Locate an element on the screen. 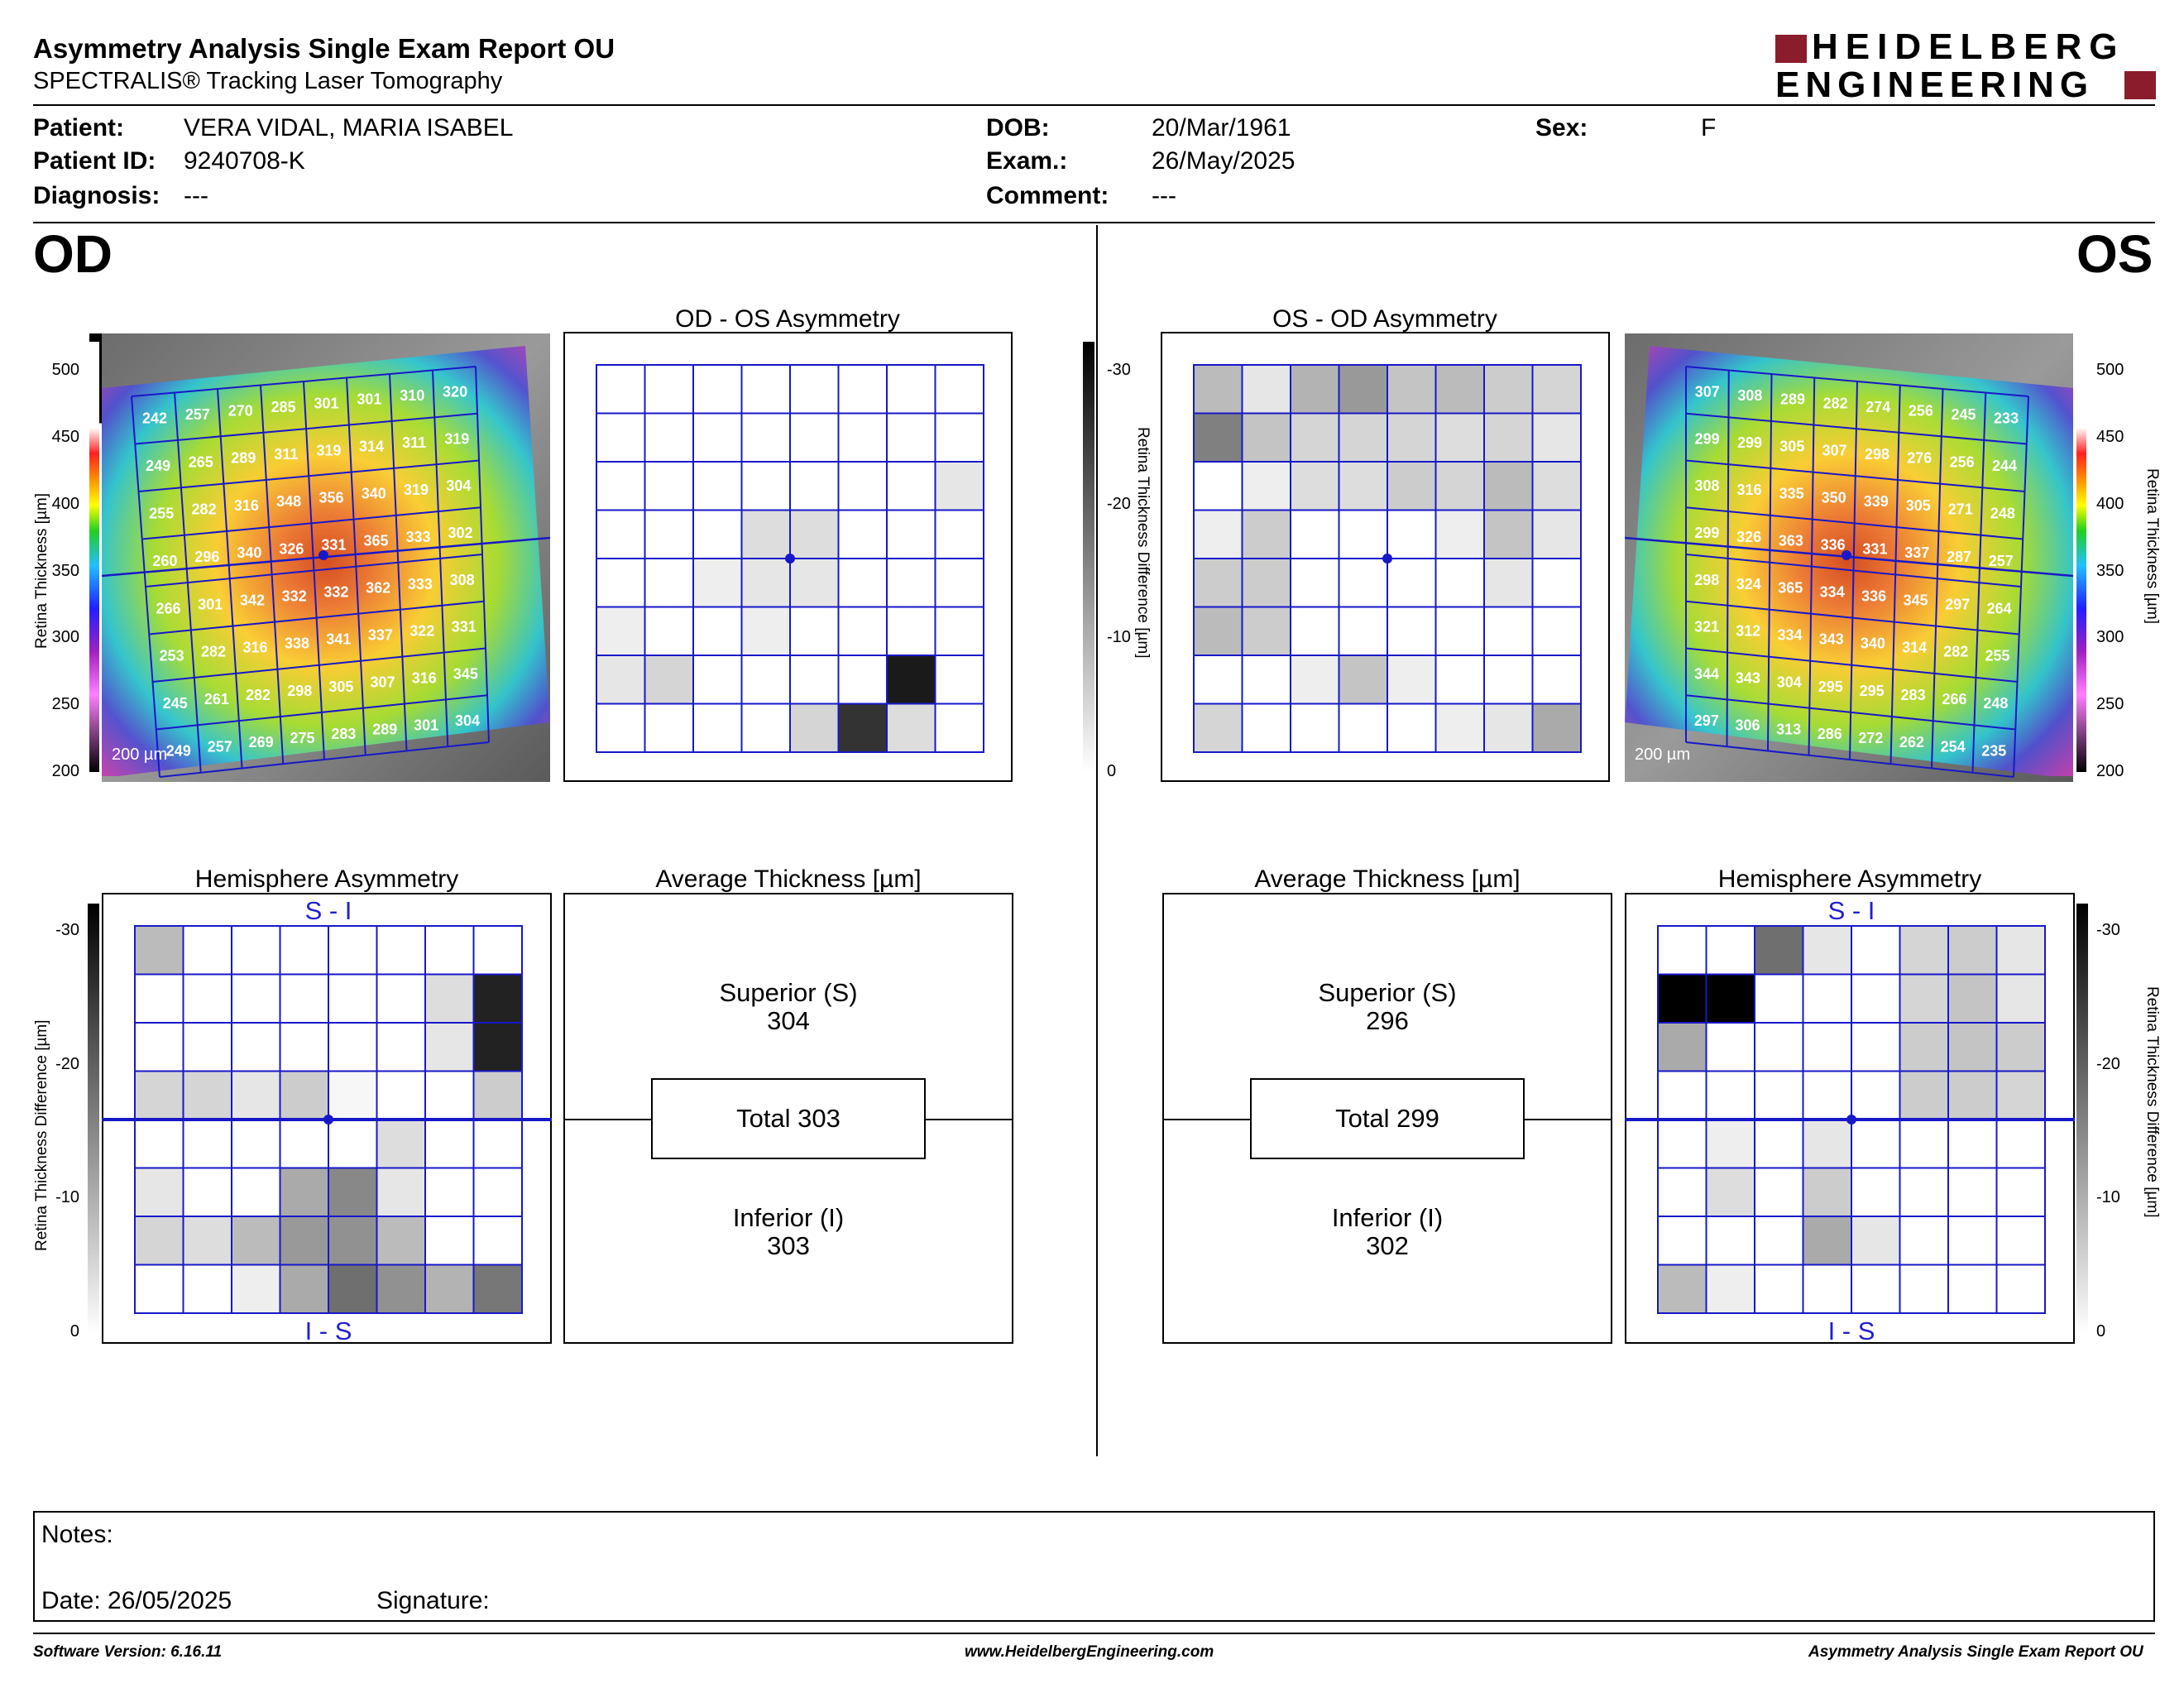 The height and width of the screenshot is (1688, 2184). patient-name: VERA VIDAL, MARIA ISABEL is located at coordinates (349, 127).